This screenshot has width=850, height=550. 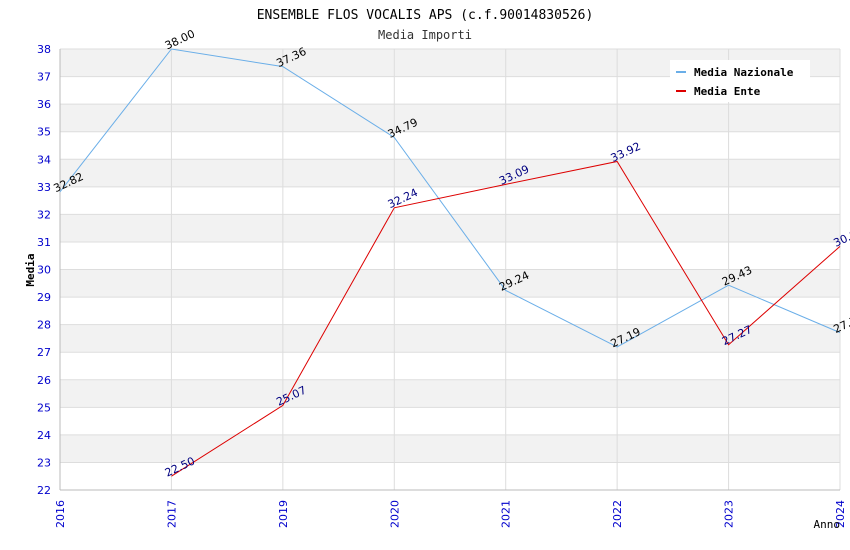 What do you see at coordinates (44, 435) in the screenshot?
I see `y-tick-label: 24` at bounding box center [44, 435].